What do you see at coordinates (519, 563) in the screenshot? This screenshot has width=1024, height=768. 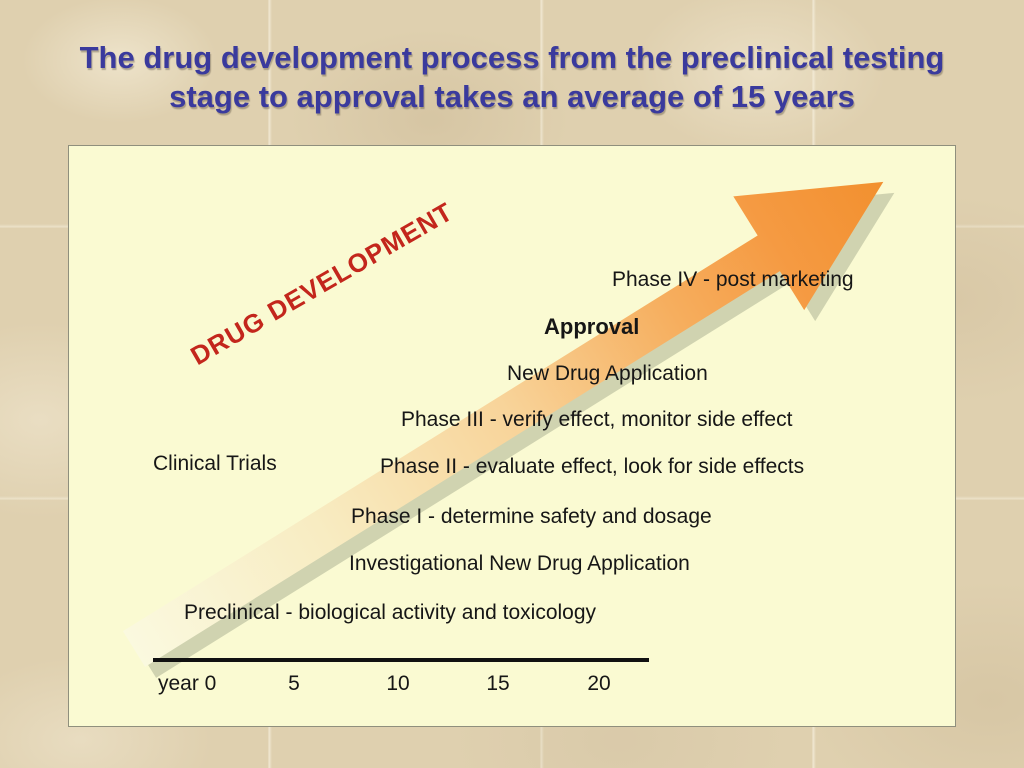 I see `label-investigational-new-drug-application: Investigational New Drug Application` at bounding box center [519, 563].